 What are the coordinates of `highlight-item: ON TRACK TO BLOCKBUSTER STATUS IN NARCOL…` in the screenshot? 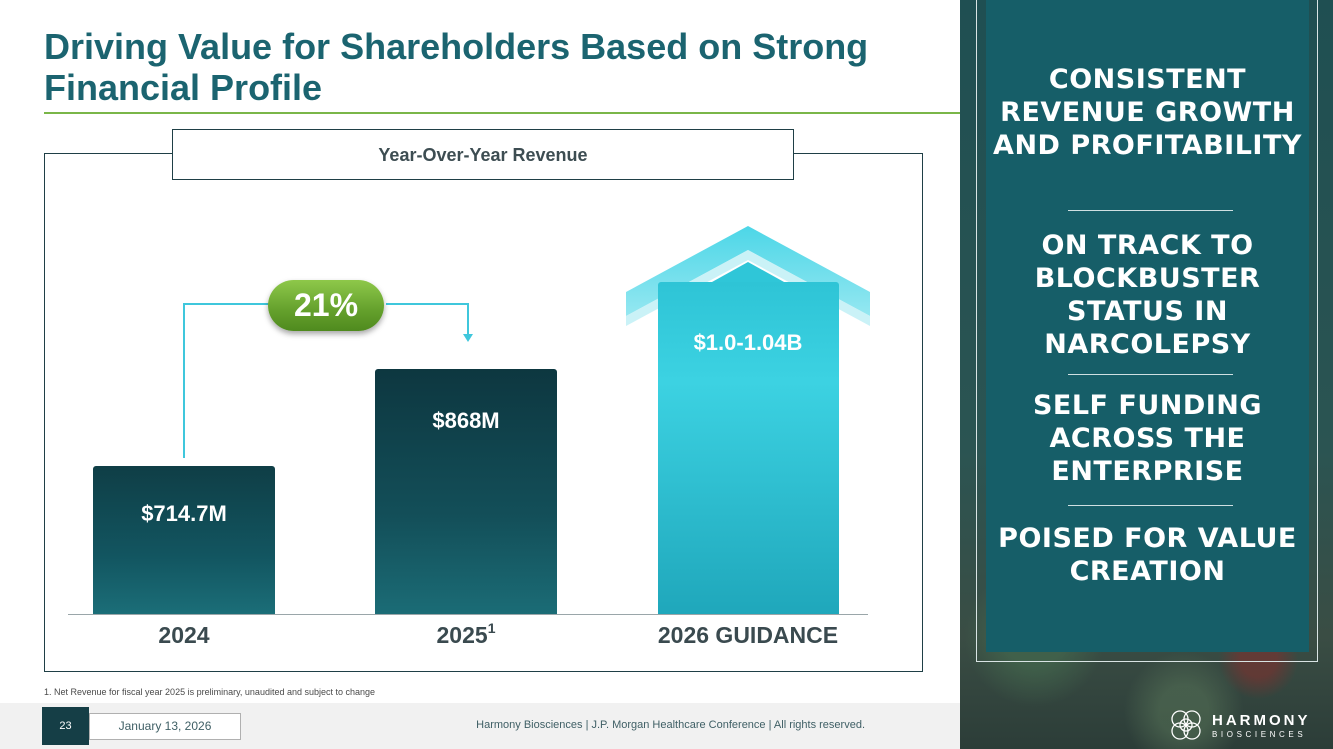 It's located at (1147, 295).